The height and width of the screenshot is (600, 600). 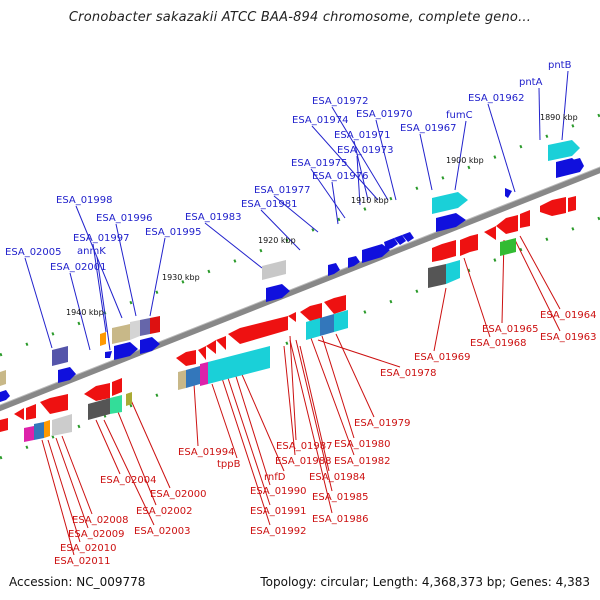 I want to click on gene-label-top: ESA_01981, so click(x=269, y=204).